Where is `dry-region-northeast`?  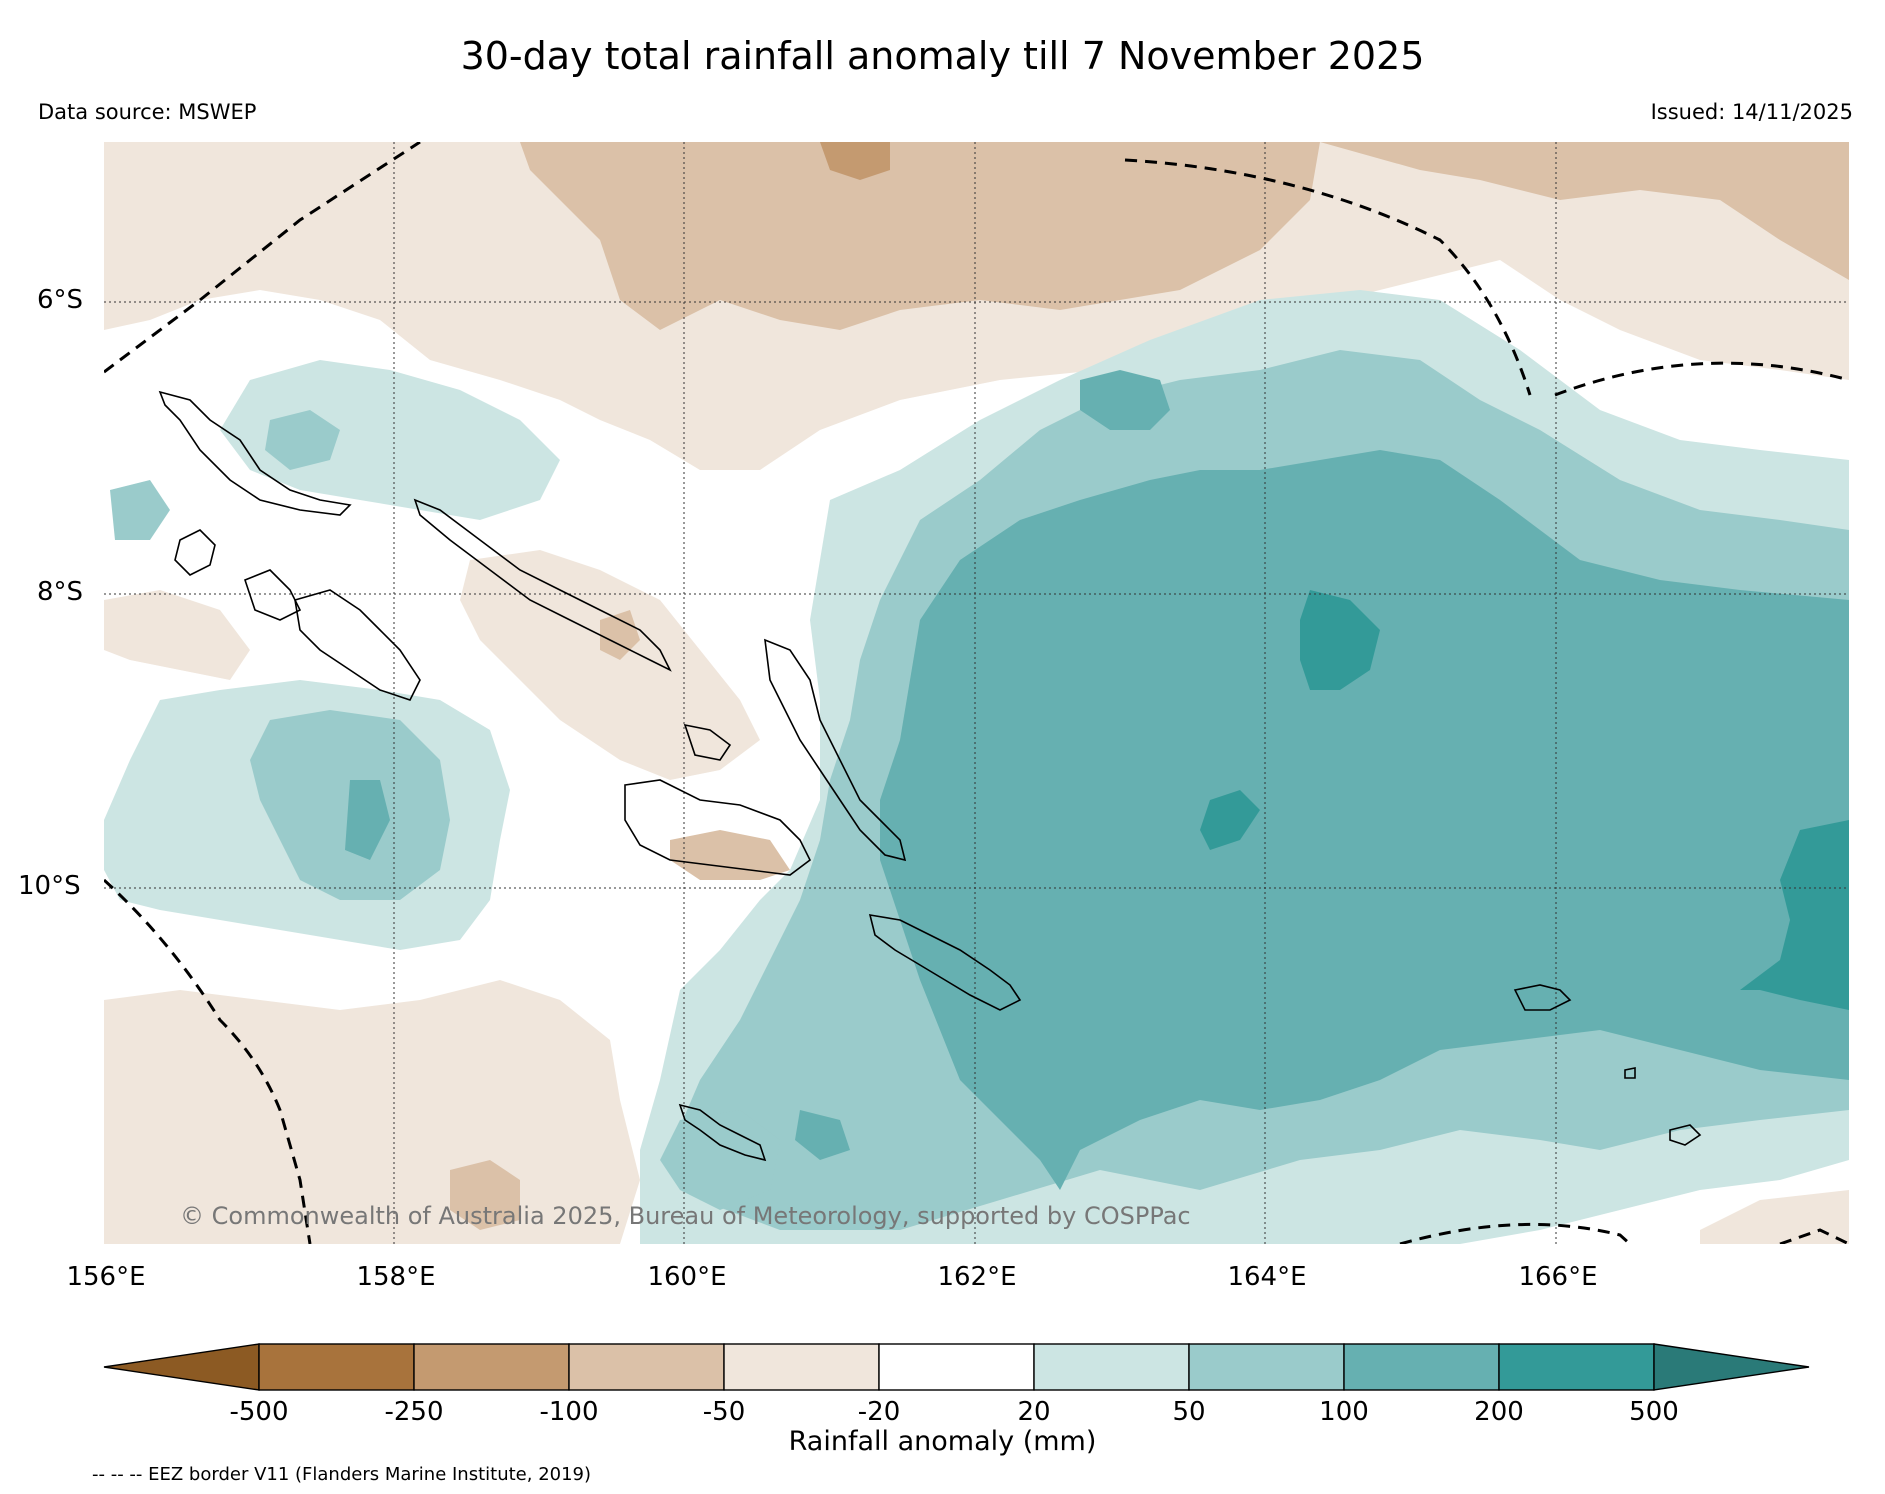 dry-region-northeast is located at coordinates (1584, 211).